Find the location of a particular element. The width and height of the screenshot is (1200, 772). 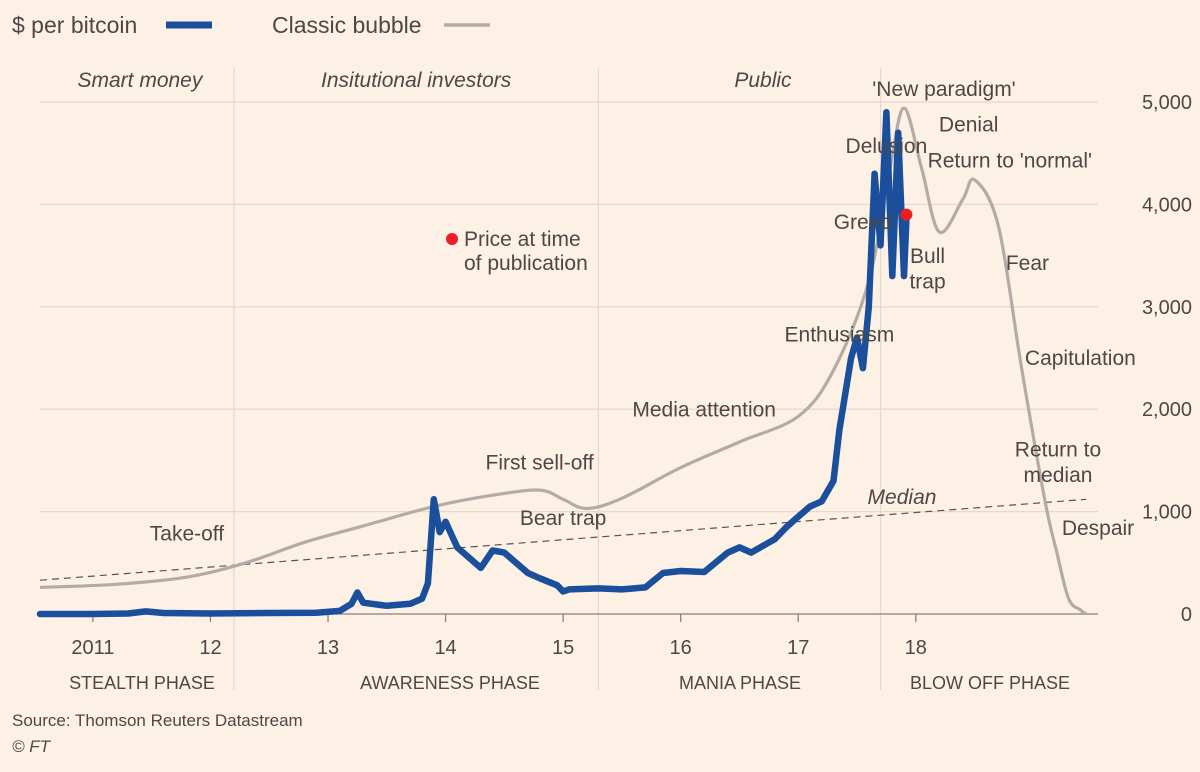

x-tick-4: 15 is located at coordinates (563, 648).